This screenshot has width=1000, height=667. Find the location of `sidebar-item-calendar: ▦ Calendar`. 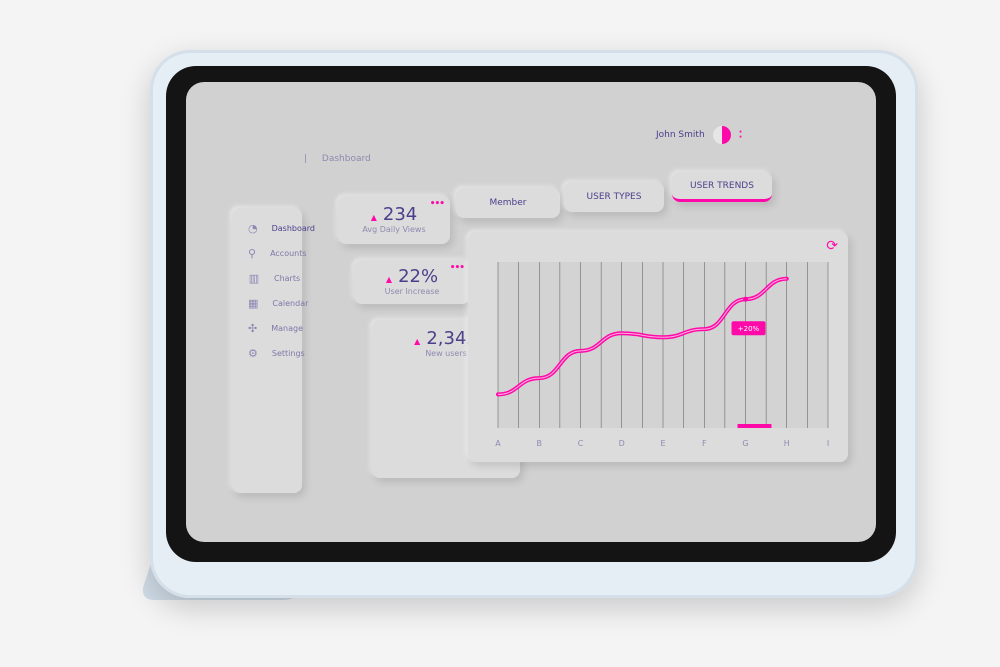

sidebar-item-calendar: ▦ Calendar is located at coordinates (278, 303).